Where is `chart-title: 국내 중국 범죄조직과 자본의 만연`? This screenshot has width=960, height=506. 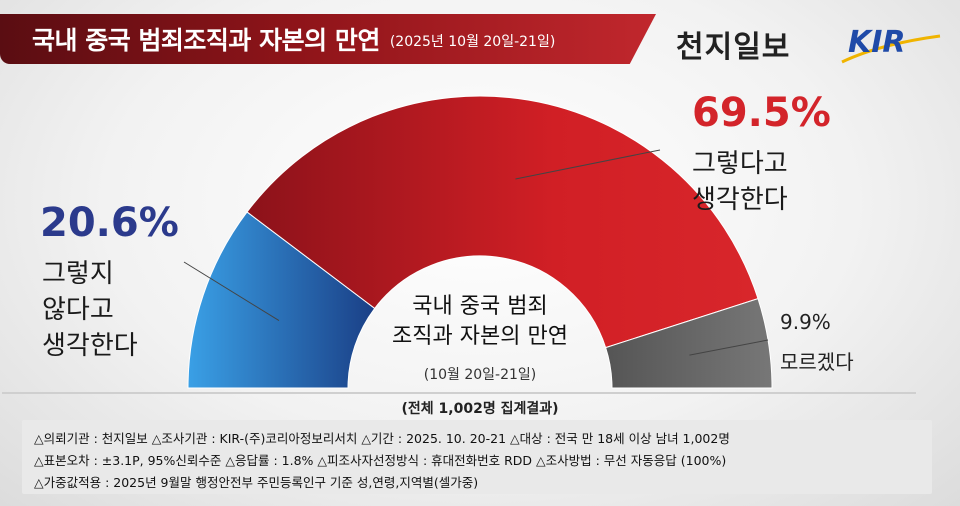
chart-title: 국내 중국 범죄조직과 자본의 만연 is located at coordinates (206, 40).